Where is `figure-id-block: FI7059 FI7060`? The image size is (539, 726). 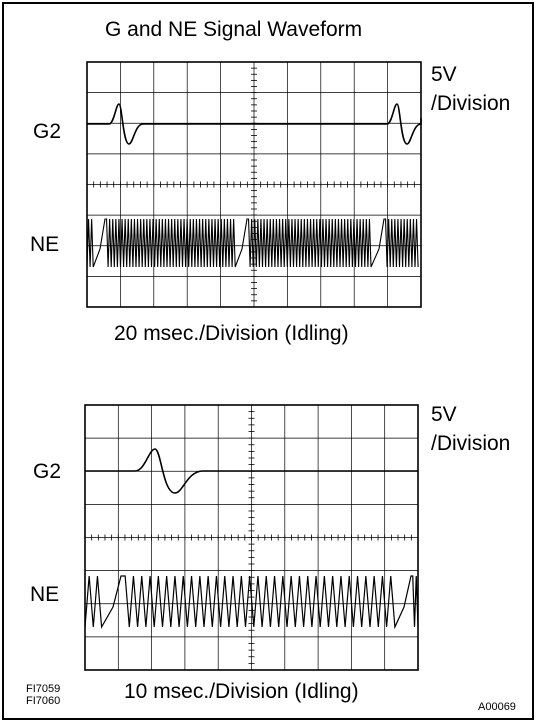 figure-id-block: FI7059 FI7060 is located at coordinates (43, 695).